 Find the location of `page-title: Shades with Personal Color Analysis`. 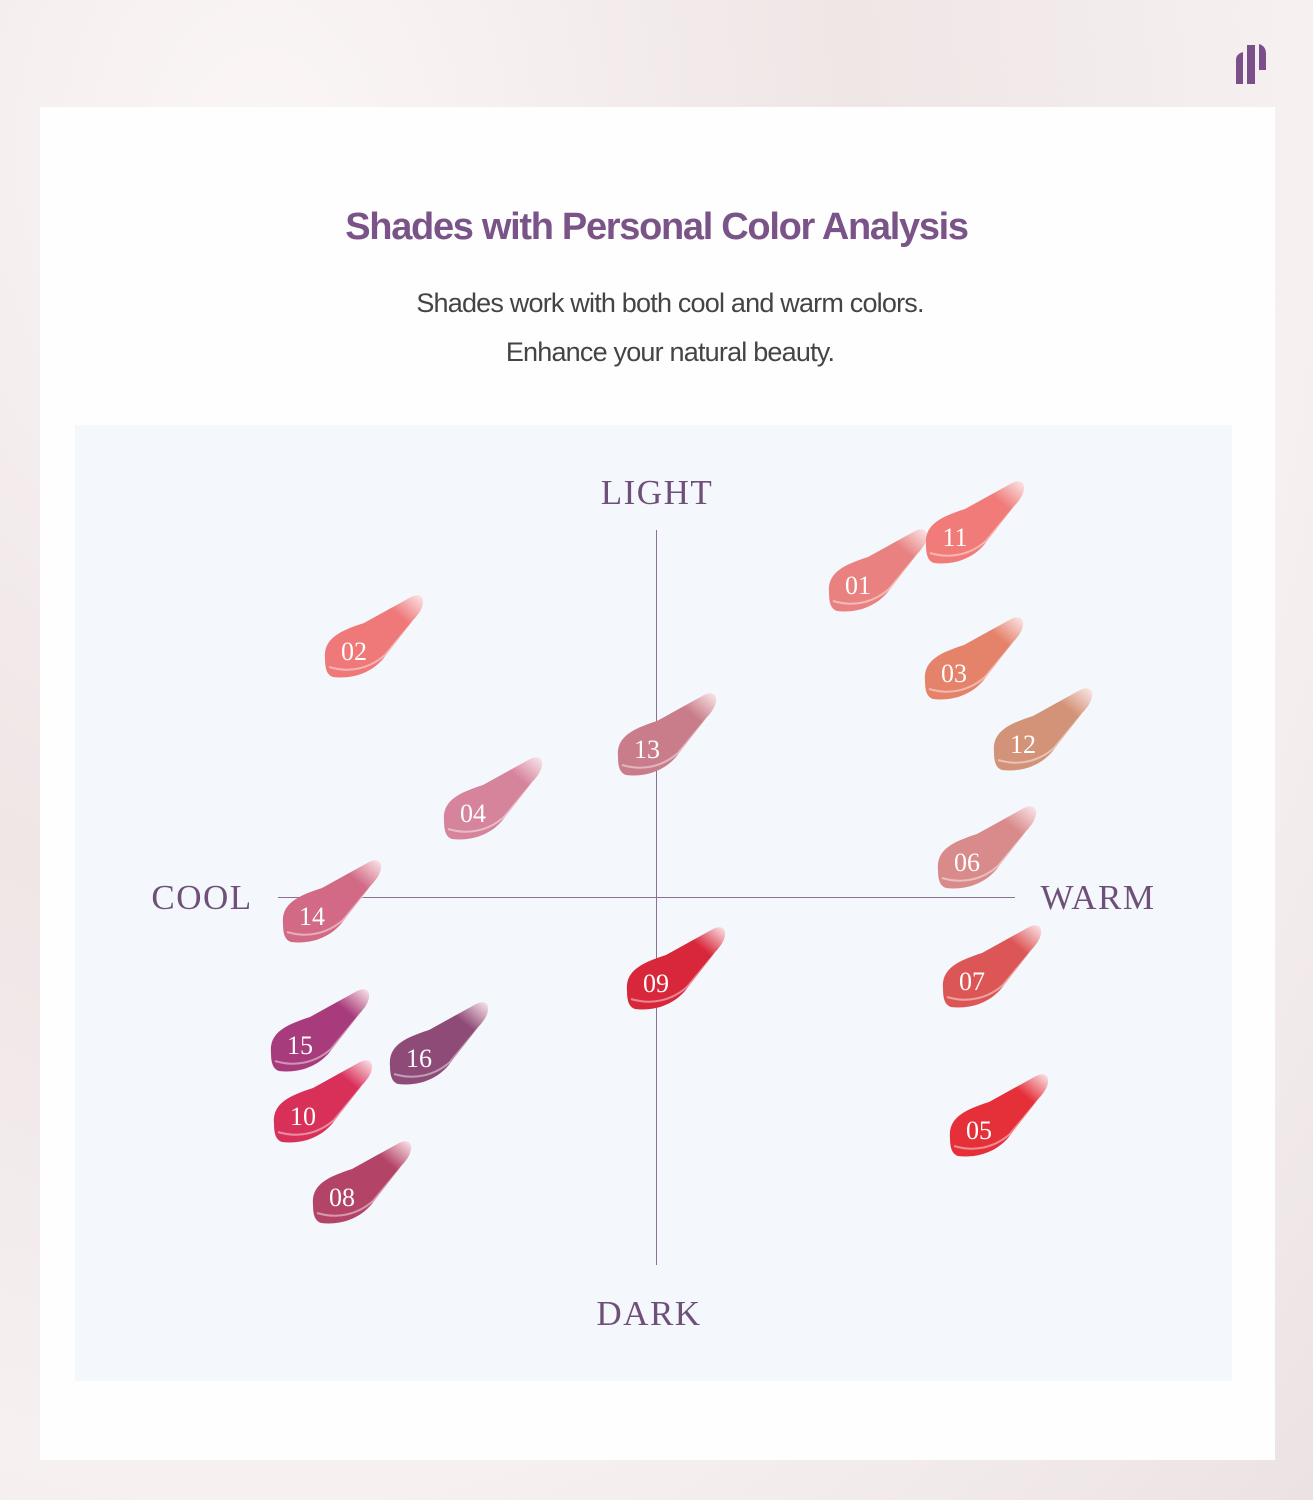

page-title: Shades with Personal Color Analysis is located at coordinates (657, 227).